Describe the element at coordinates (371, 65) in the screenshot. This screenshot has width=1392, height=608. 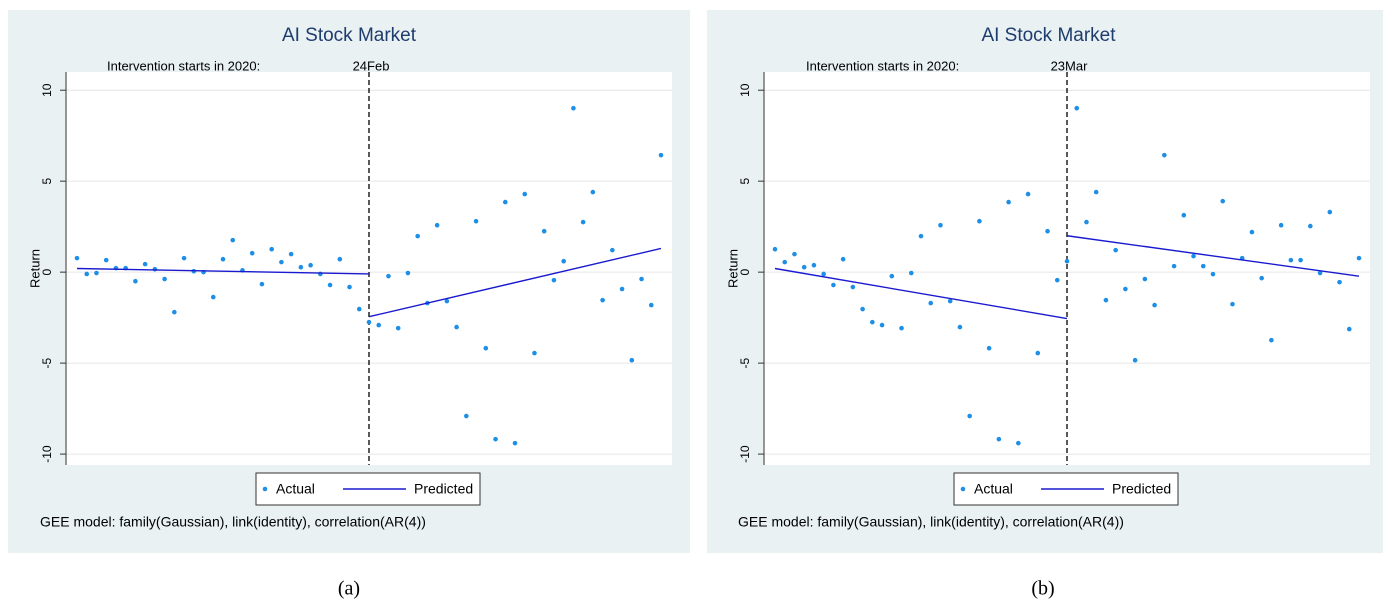
I see `intervention-date: 24Feb` at that location.